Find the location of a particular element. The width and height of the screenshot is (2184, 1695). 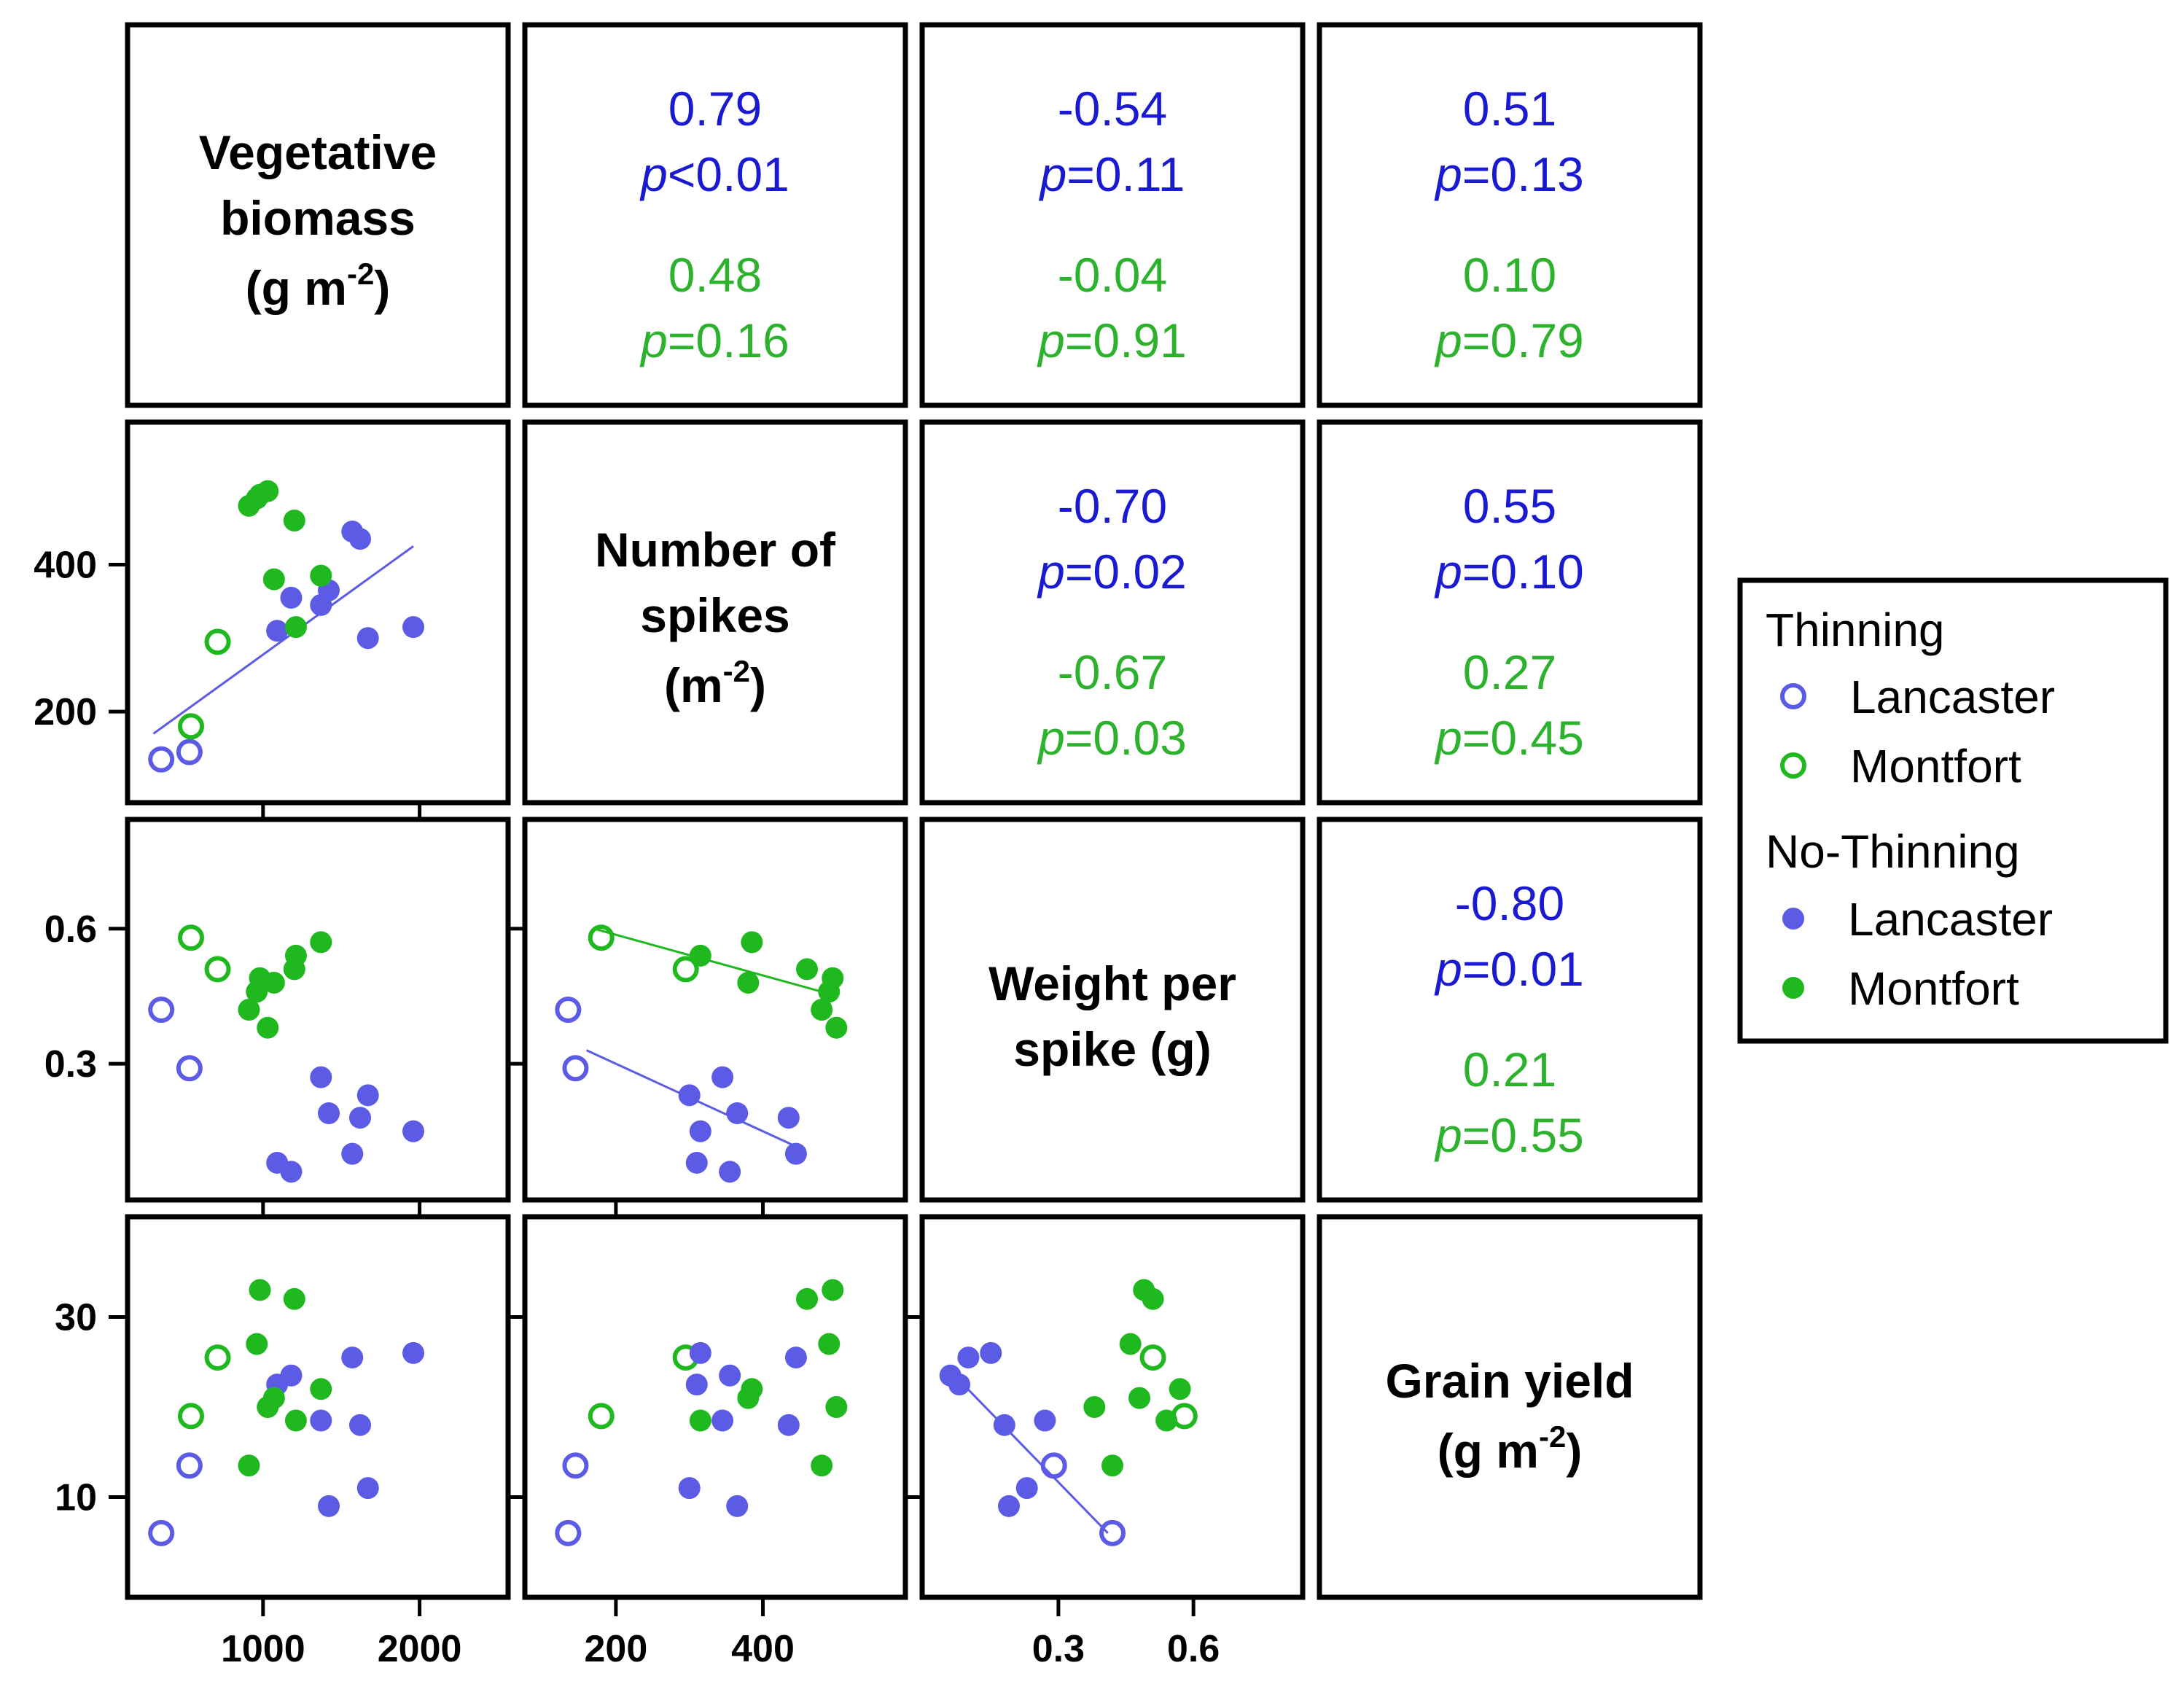

legend-heading-thinning: Thinning is located at coordinates (1855, 630).